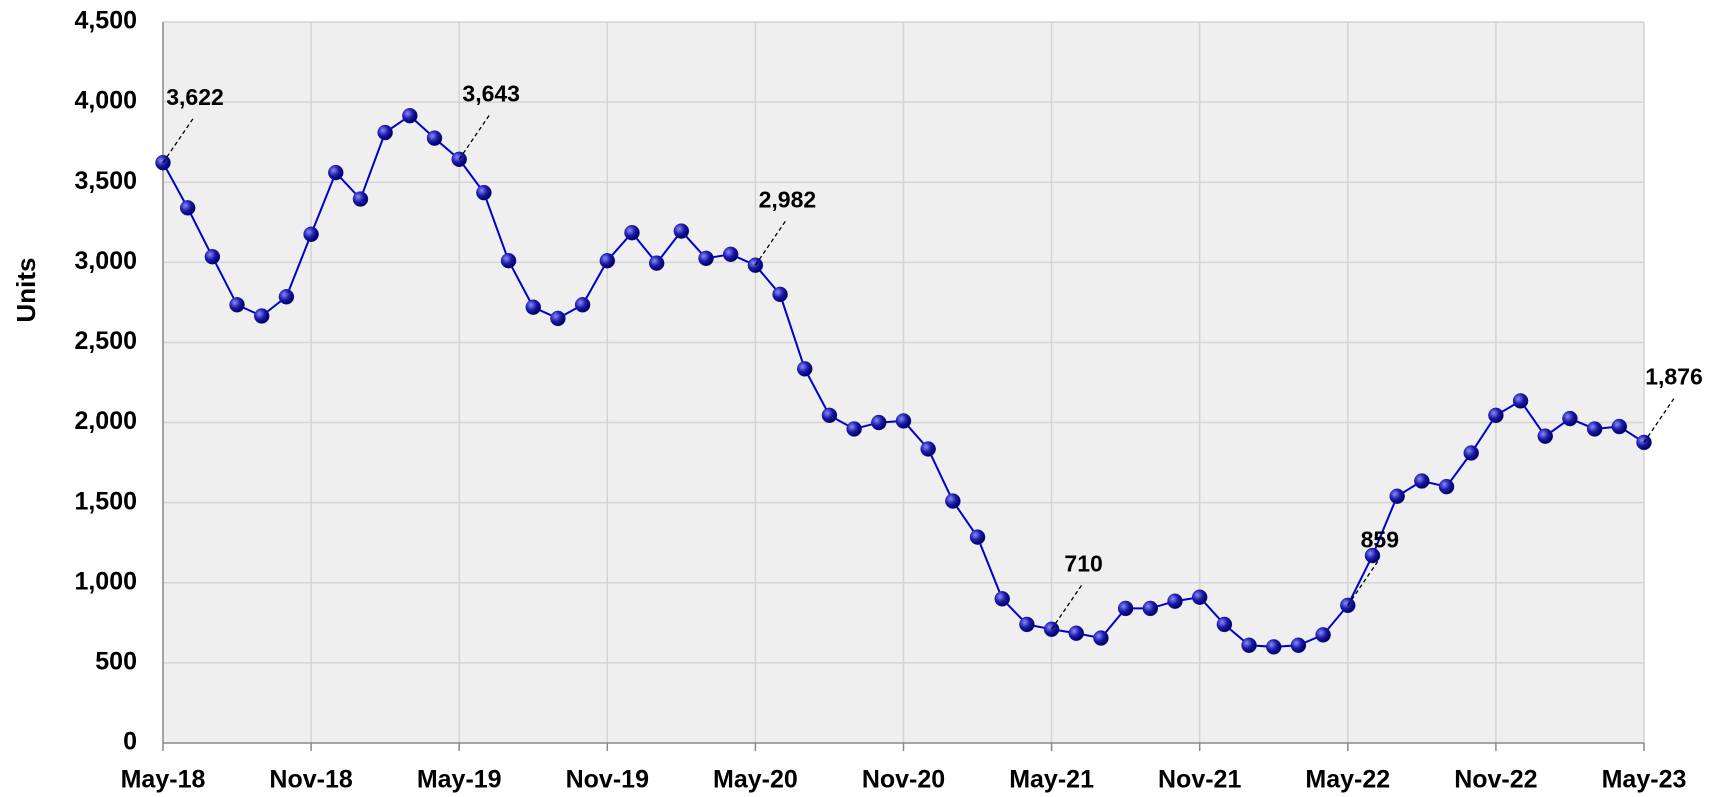  Describe the element at coordinates (1051, 780) in the screenshot. I see `x-tick-label: May-21` at that location.